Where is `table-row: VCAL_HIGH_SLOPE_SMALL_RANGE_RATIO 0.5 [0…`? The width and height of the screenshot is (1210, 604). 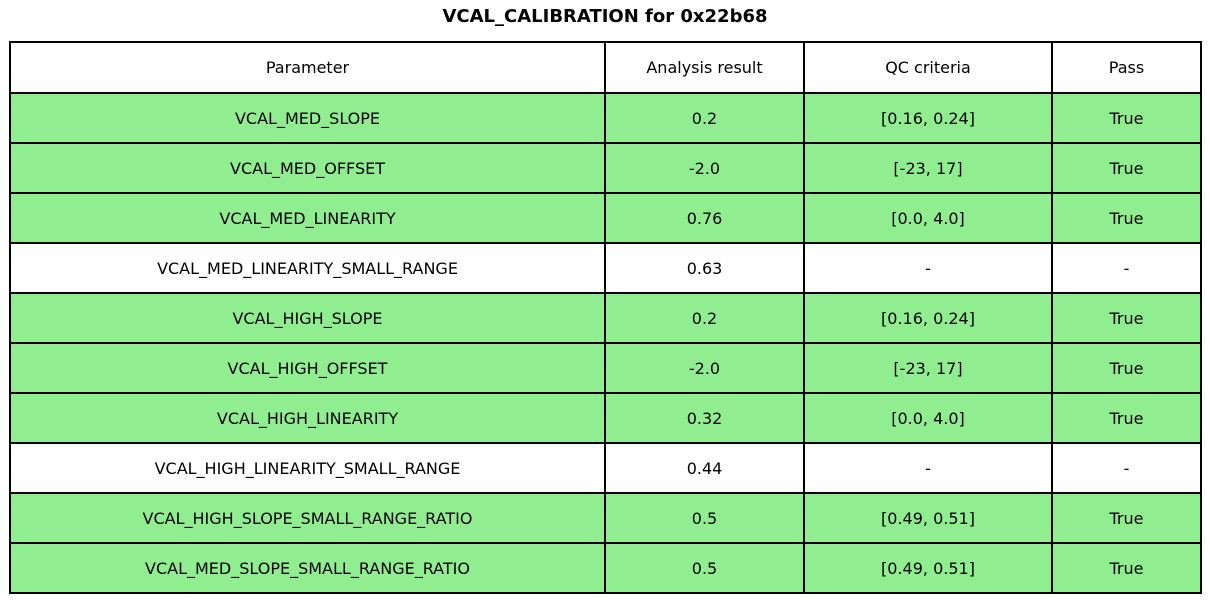
table-row: VCAL_HIGH_SLOPE_SMALL_RANGE_RATIO 0.5 [0… is located at coordinates (605, 518).